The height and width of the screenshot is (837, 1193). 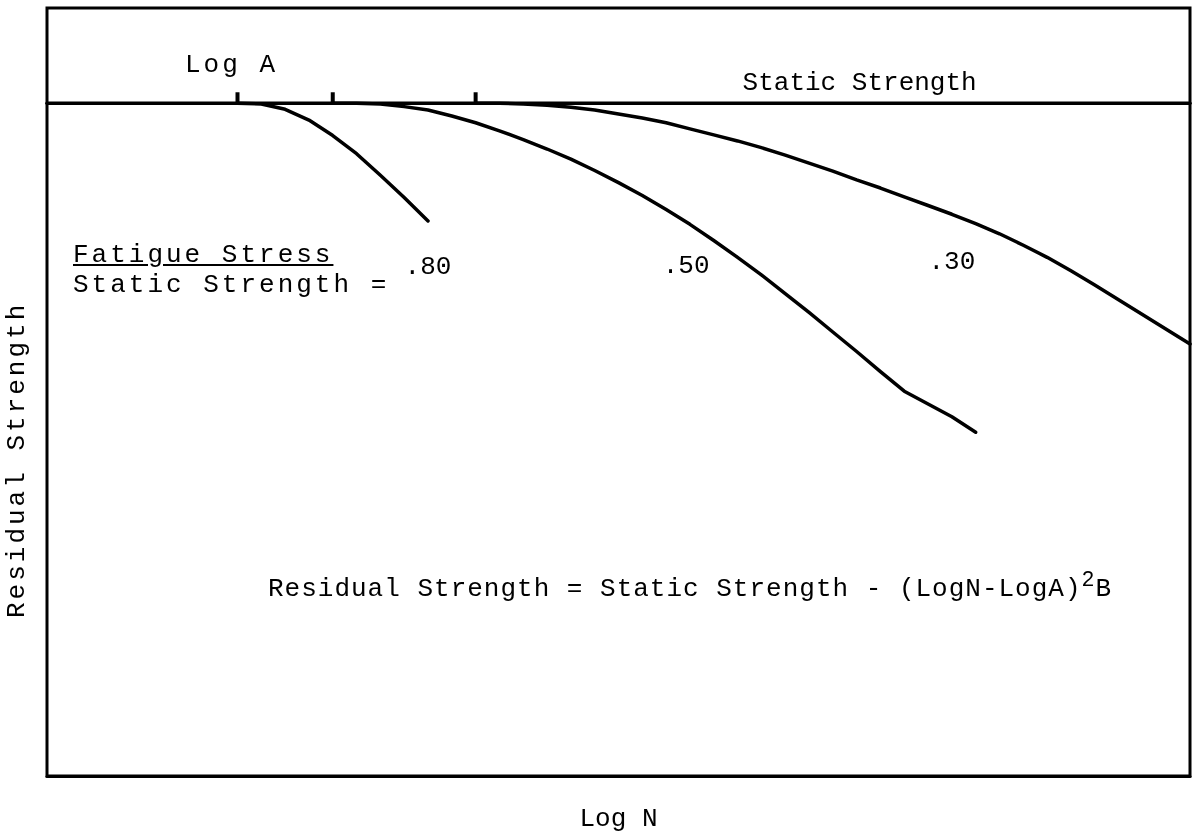 I want to click on text: Log A, so click(x=232, y=65).